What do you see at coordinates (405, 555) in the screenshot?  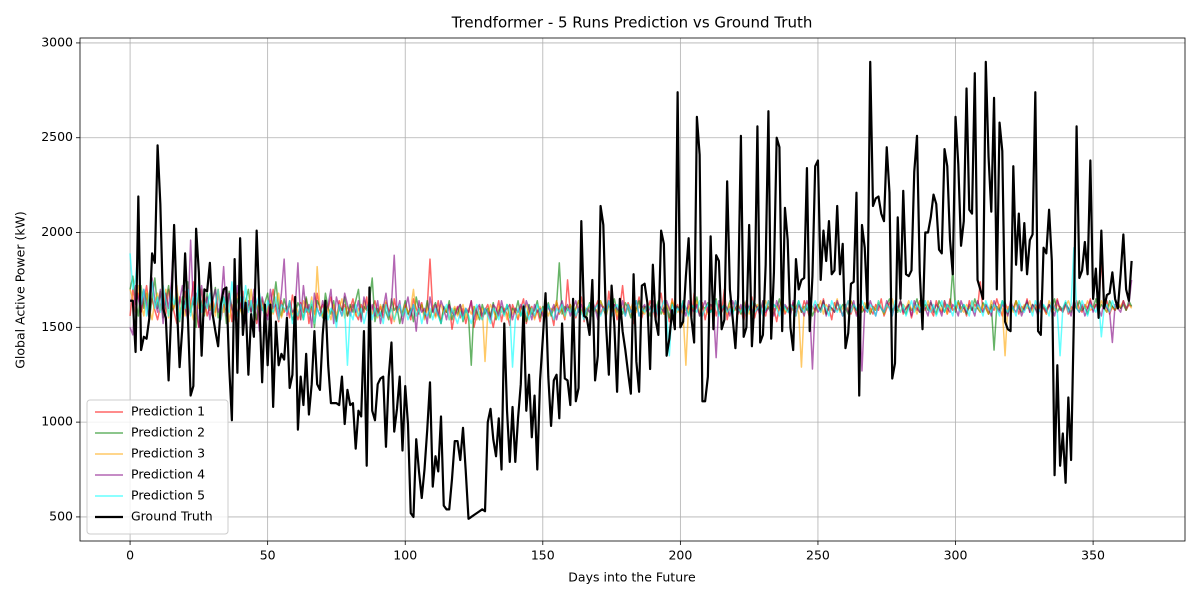 I see `x-tick-label: 100` at bounding box center [405, 555].